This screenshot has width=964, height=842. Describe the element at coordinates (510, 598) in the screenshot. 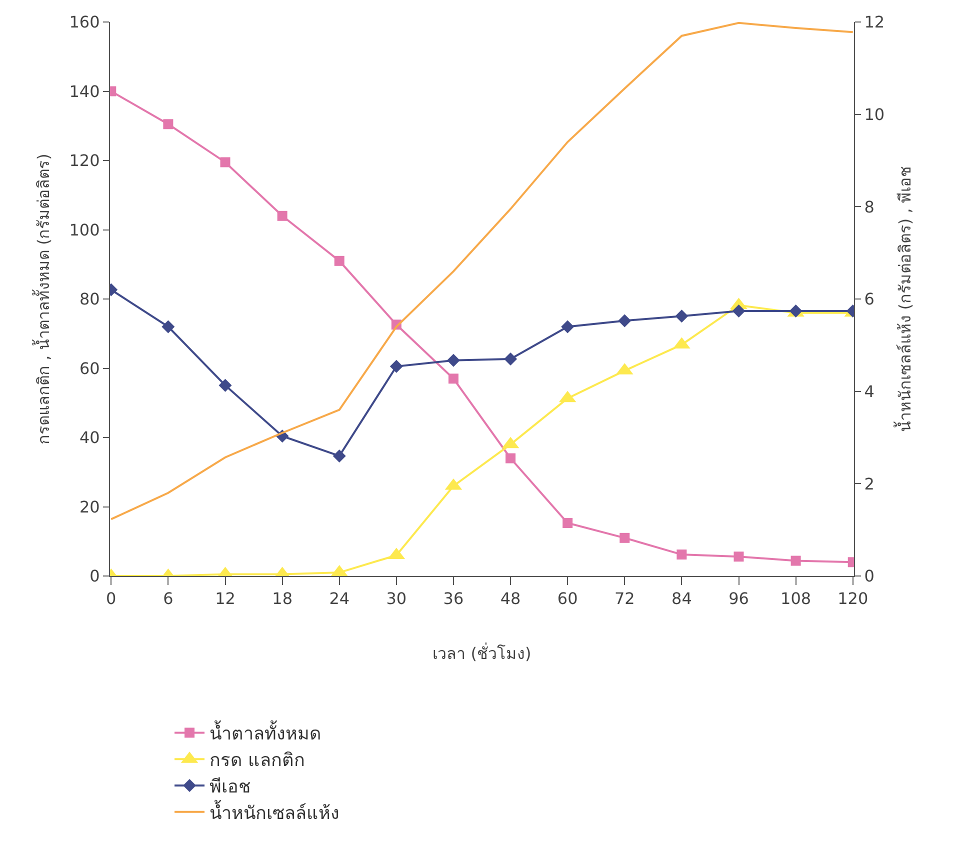

I see `x-tick-label: 48` at that location.